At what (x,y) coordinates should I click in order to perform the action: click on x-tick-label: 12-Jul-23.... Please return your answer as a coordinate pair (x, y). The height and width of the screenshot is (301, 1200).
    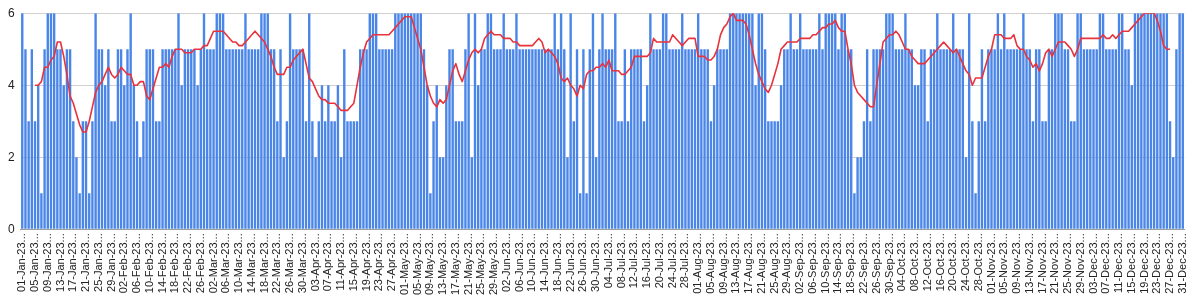
    Looking at the image, I should click on (633, 261).